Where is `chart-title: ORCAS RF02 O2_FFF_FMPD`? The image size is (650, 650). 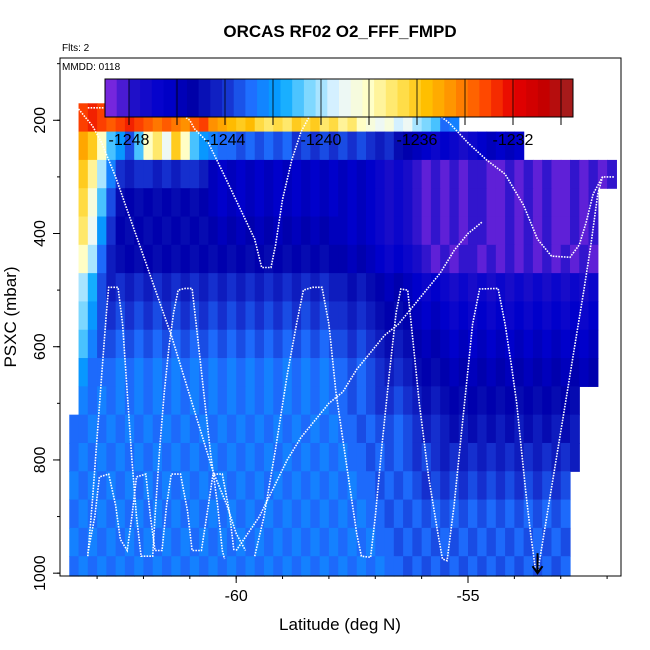 chart-title: ORCAS RF02 O2_FFF_FMPD is located at coordinates (339, 31).